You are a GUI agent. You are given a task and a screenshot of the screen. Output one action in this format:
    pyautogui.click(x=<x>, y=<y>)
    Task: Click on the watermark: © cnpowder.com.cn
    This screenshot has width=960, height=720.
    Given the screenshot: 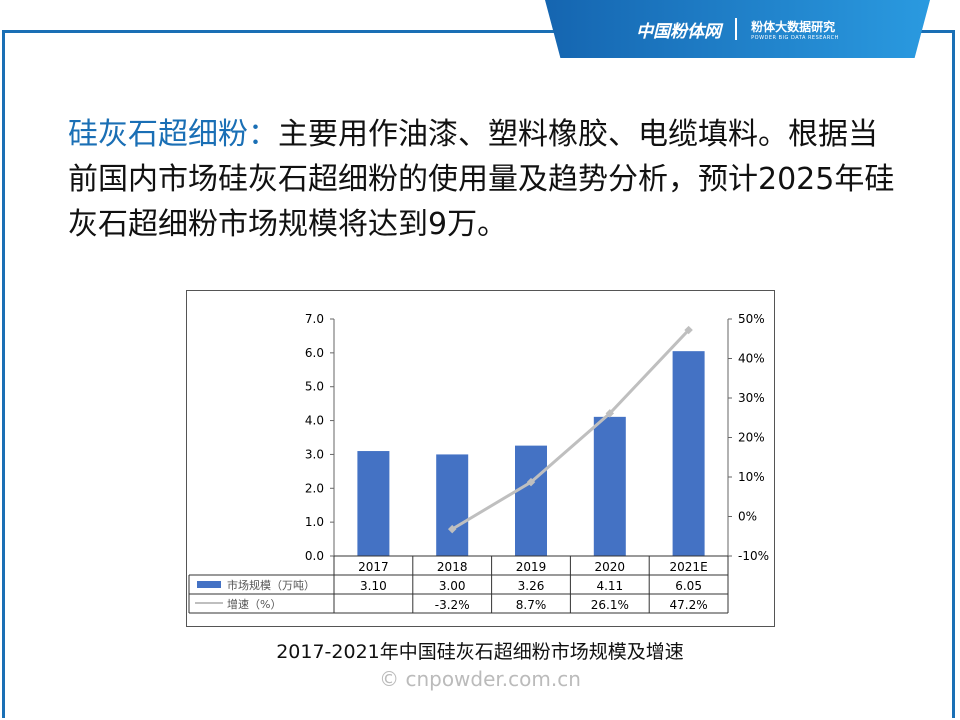 What is the action you would take?
    pyautogui.click(x=480, y=679)
    